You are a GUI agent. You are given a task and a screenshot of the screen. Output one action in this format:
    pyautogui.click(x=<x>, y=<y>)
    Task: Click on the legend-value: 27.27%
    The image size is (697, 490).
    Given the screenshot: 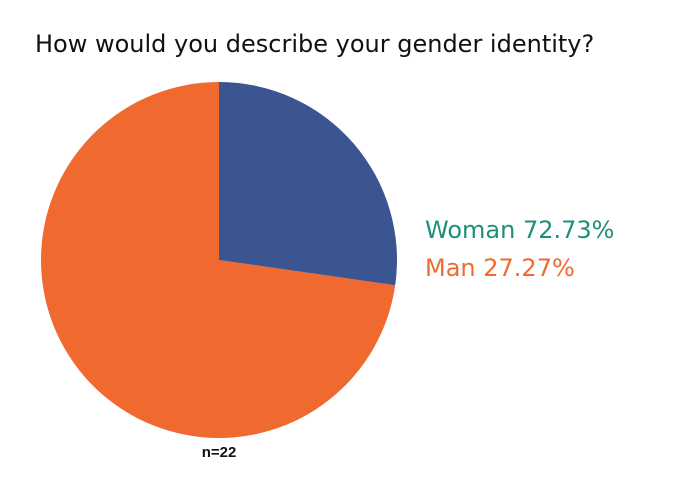 What is the action you would take?
    pyautogui.click(x=529, y=268)
    